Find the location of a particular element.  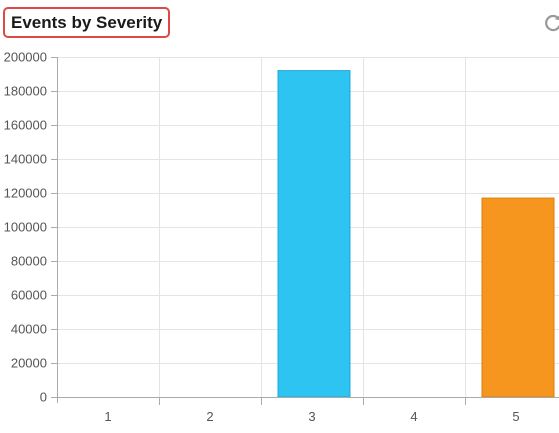

x-tick-label: 2 is located at coordinates (209, 416).